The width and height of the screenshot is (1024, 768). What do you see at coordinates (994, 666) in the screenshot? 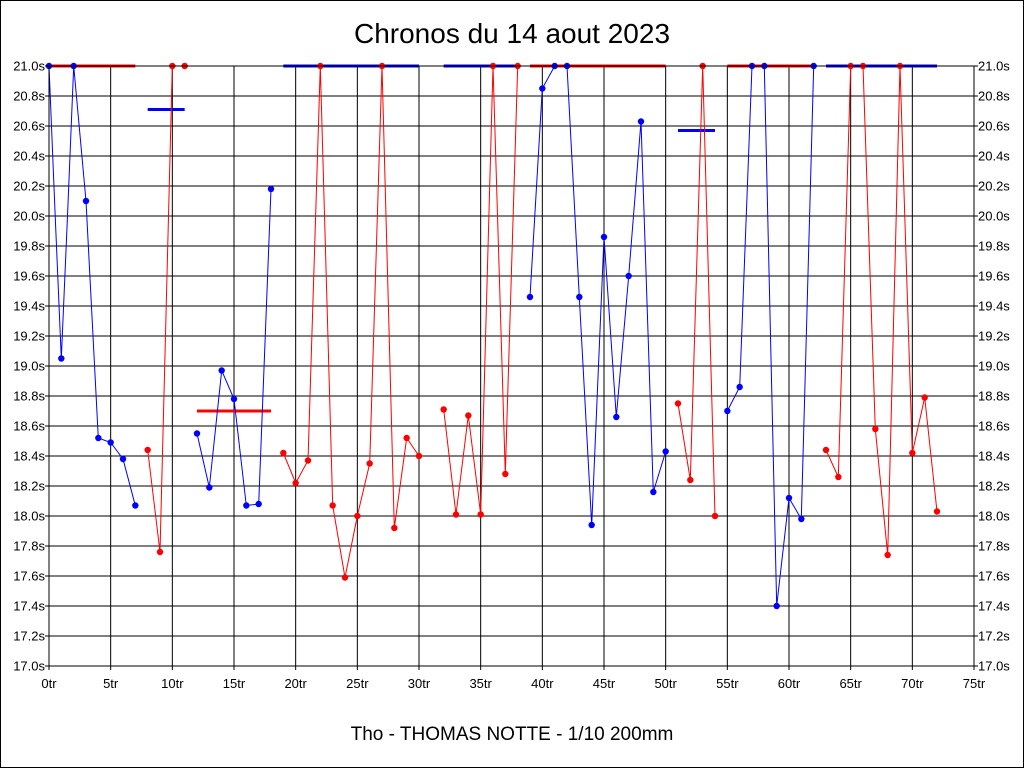
I see `y-tick-label-right: 17.0s` at bounding box center [994, 666].